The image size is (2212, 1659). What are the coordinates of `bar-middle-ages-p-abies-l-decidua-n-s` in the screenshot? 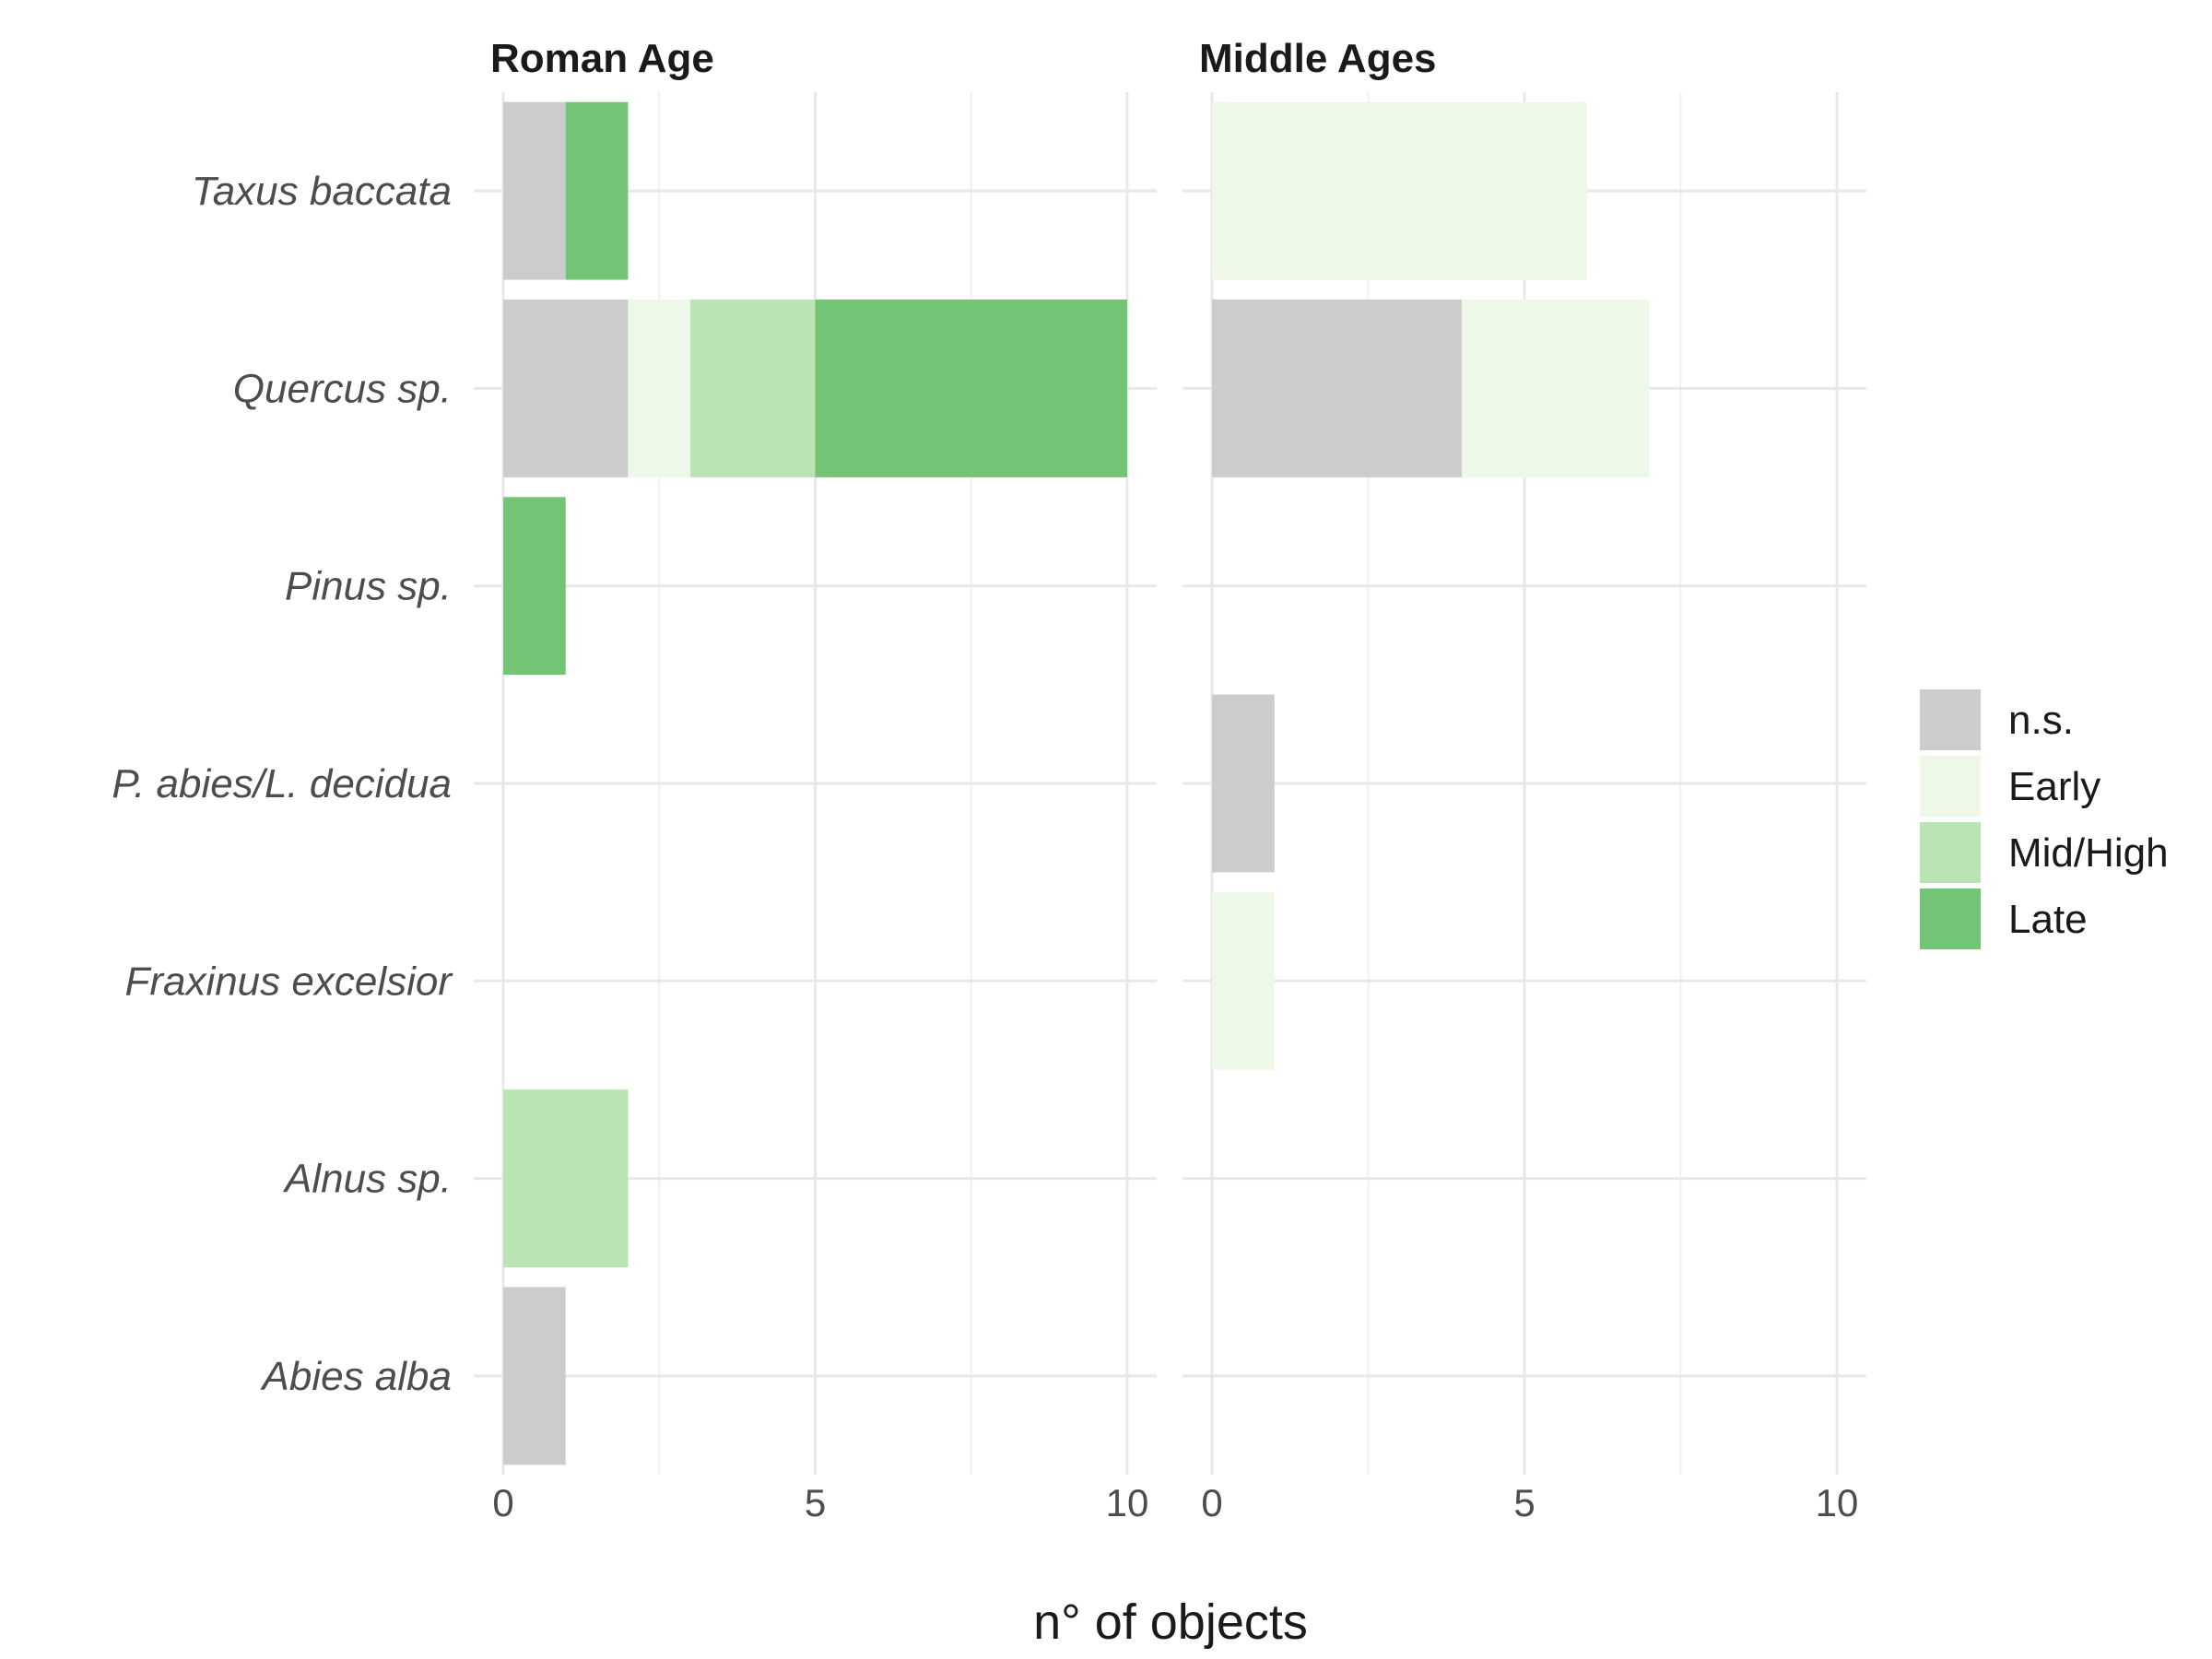 It's located at (1243, 783).